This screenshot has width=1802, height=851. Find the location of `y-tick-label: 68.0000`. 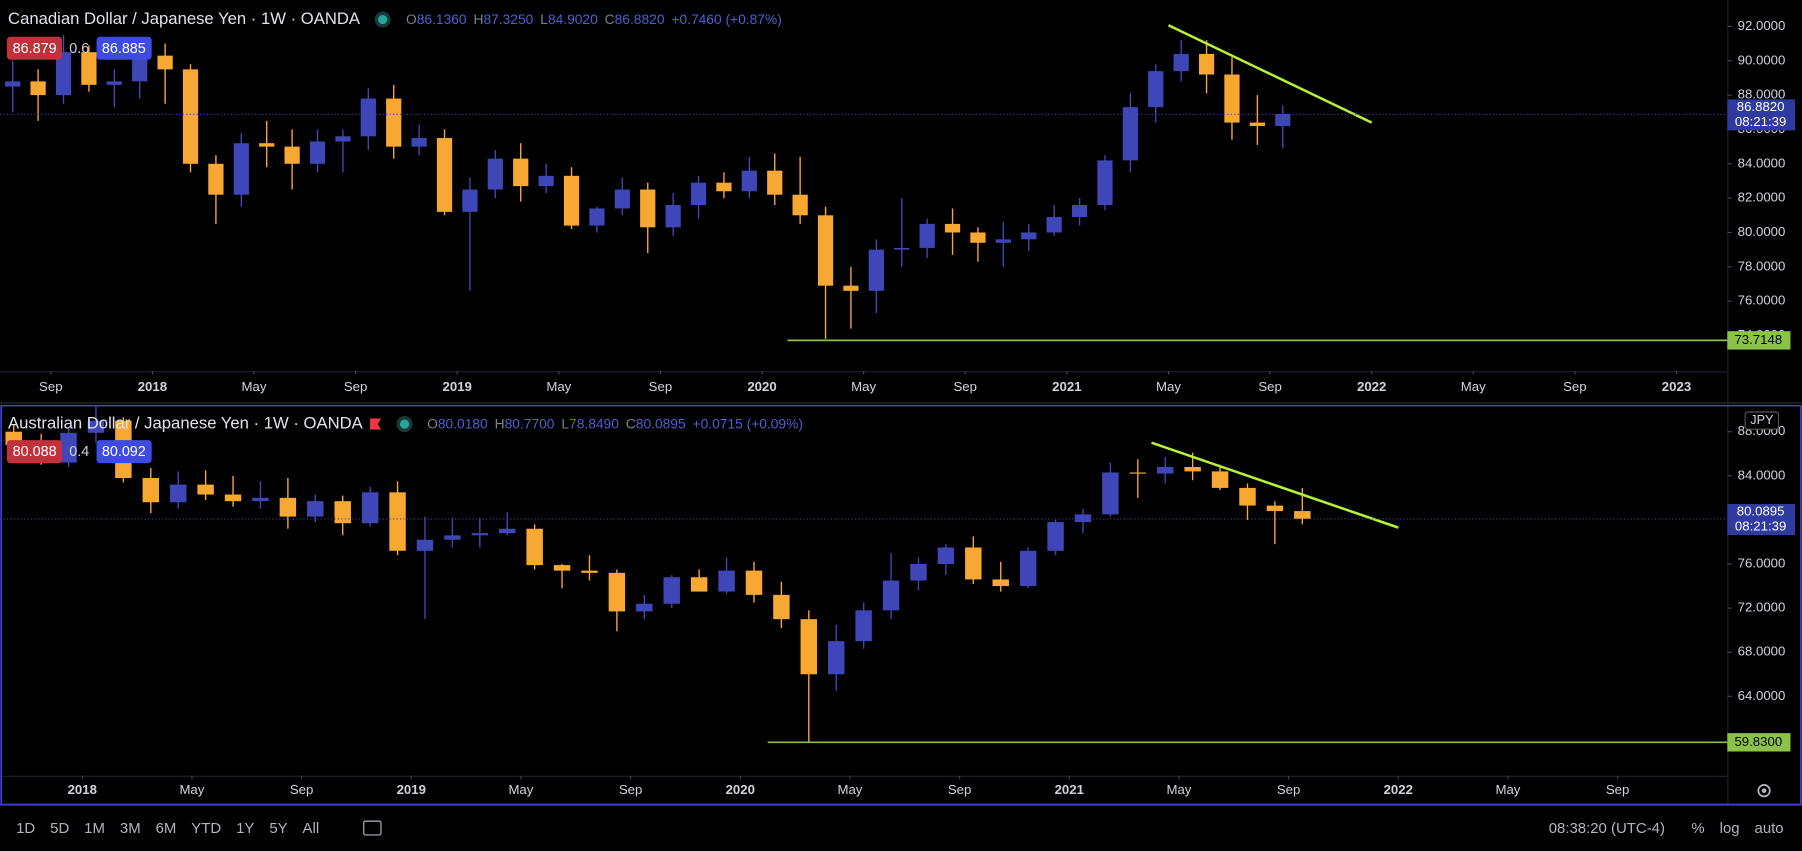

y-tick-label: 68.0000 is located at coordinates (1762, 651).